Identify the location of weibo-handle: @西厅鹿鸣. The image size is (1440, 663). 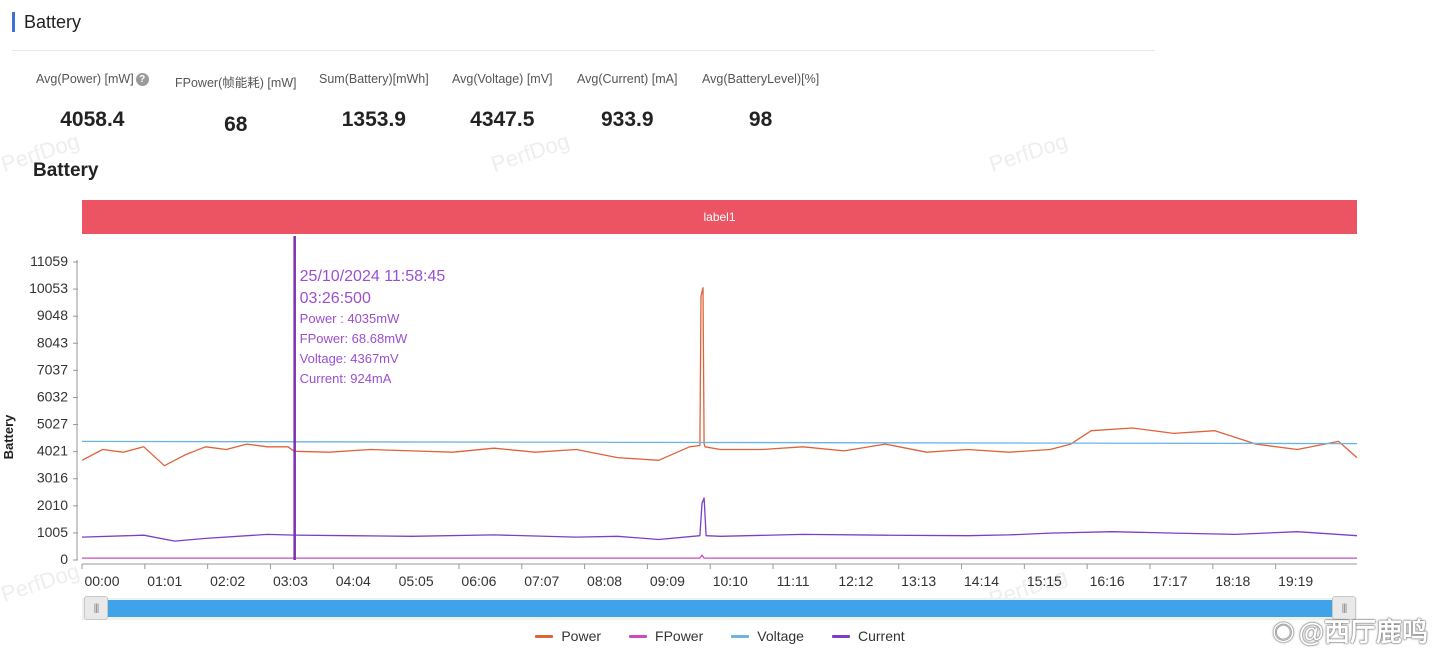
(1363, 632).